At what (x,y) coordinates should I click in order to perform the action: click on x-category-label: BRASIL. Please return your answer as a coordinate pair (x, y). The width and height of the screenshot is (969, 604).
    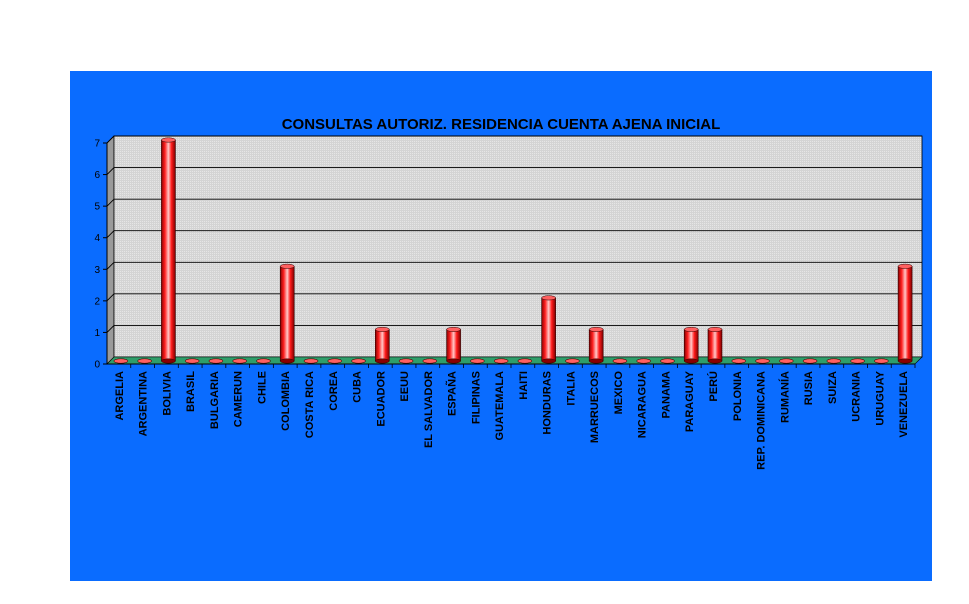
    Looking at the image, I should click on (191, 391).